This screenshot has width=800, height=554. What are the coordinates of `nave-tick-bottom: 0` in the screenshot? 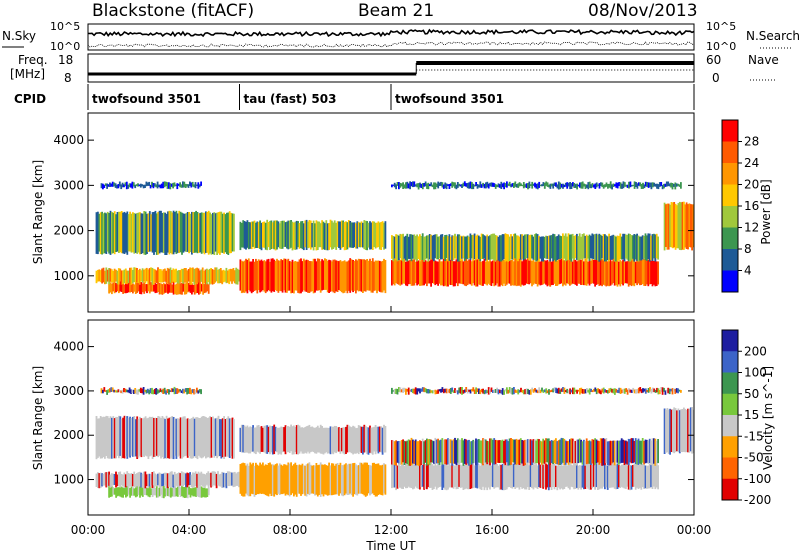 It's located at (716, 78).